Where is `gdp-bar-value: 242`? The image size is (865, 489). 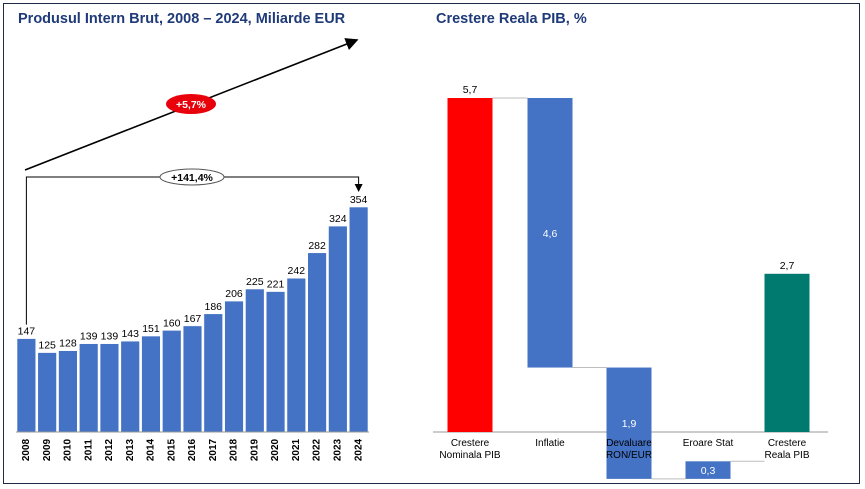
gdp-bar-value: 242 is located at coordinates (297, 271).